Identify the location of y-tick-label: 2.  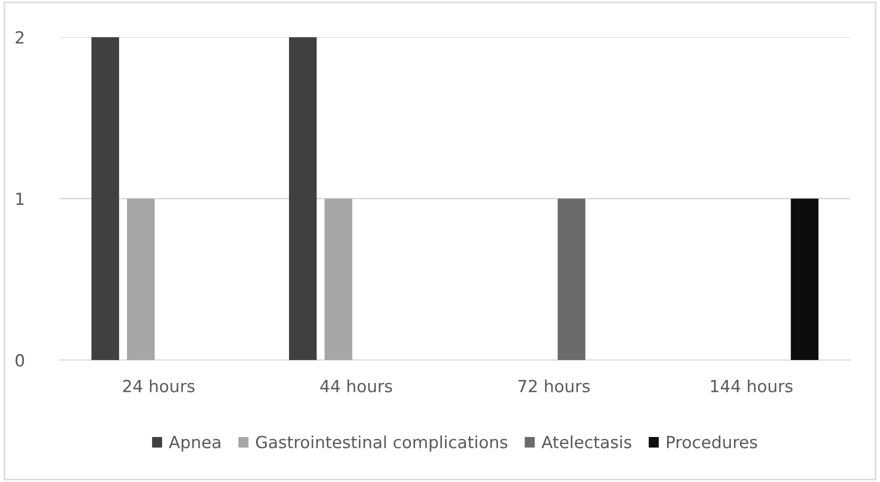
(20, 37).